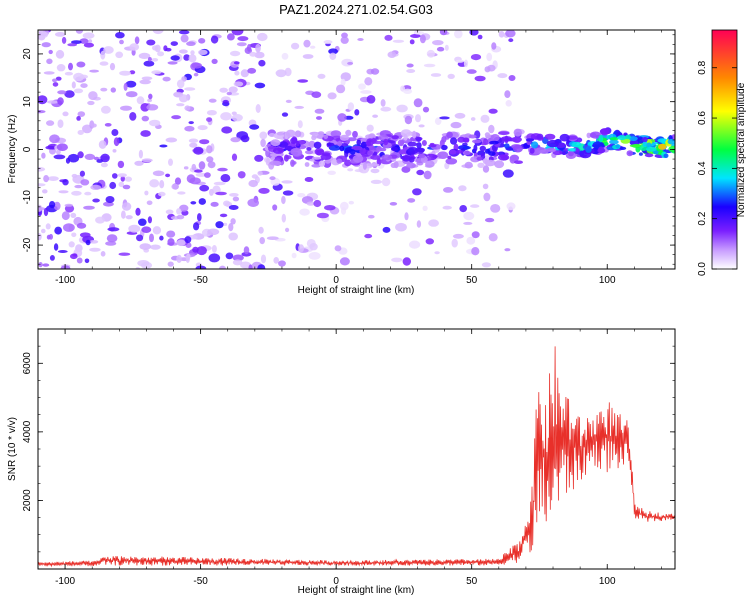 The width and height of the screenshot is (750, 600). What do you see at coordinates (702, 168) in the screenshot?
I see `colorbar-tick-label: 0.4` at bounding box center [702, 168].